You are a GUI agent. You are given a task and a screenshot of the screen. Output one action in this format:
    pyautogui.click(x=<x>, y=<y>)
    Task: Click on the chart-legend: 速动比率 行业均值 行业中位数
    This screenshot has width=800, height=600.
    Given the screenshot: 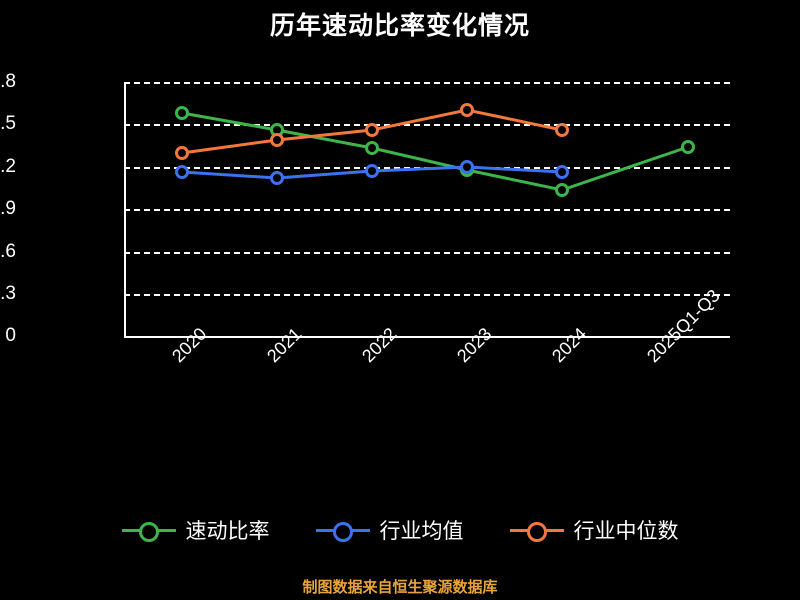 What is the action you would take?
    pyautogui.click(x=400, y=530)
    